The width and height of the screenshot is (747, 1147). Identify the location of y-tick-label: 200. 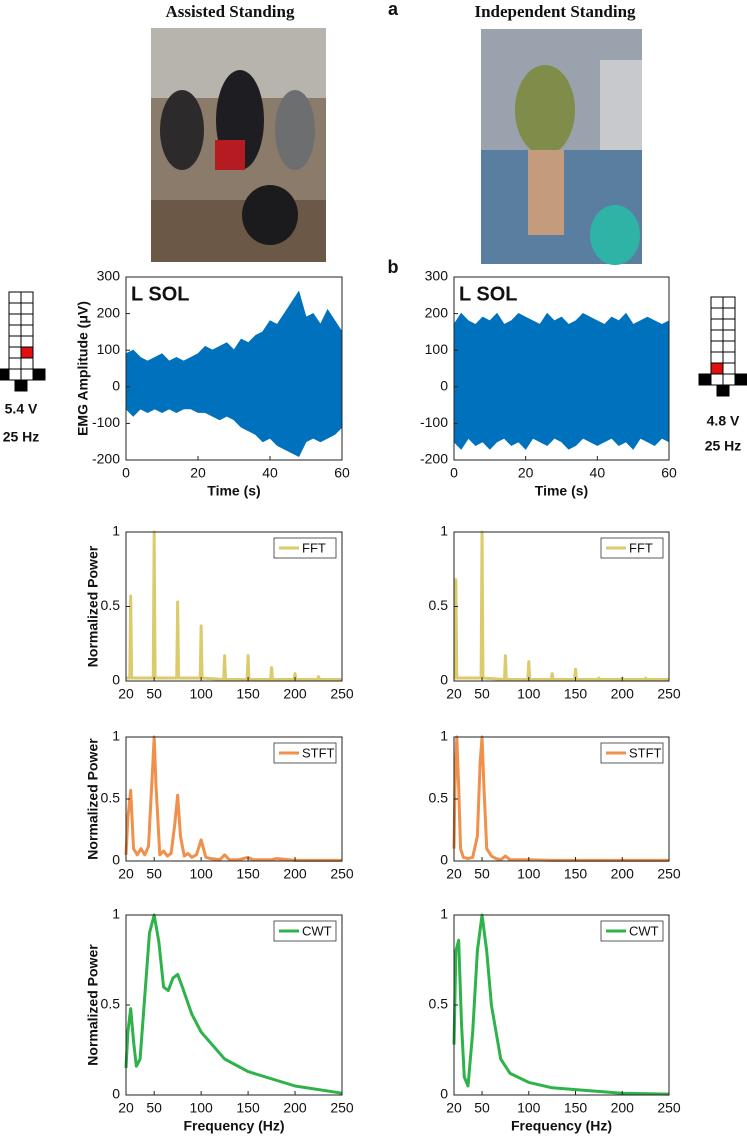
(437, 312).